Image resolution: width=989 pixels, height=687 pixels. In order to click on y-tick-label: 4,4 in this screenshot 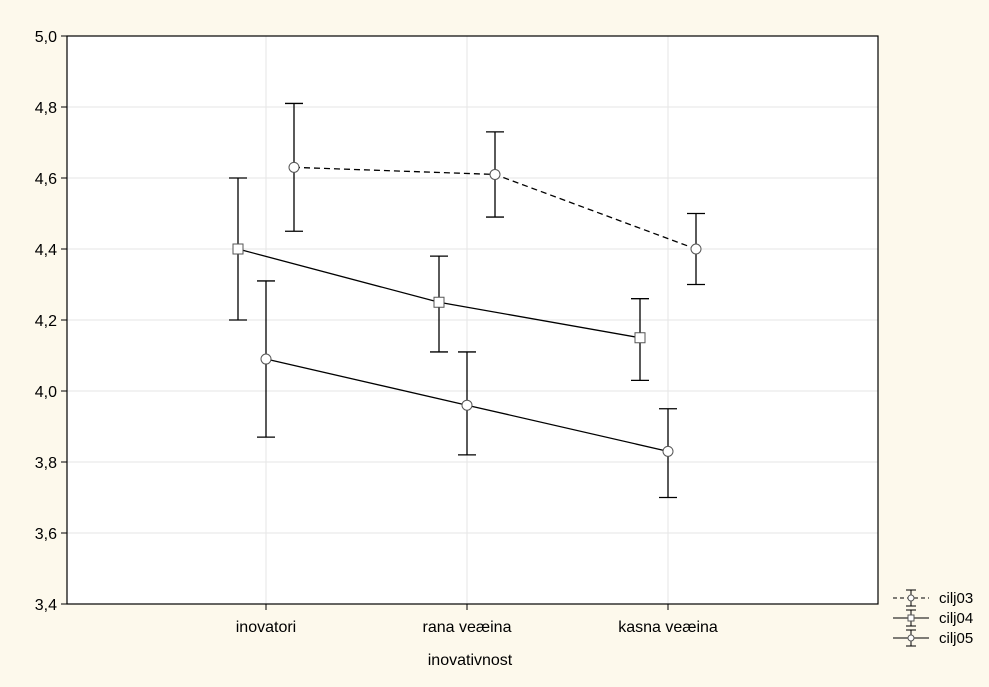, I will do `click(46, 250)`.